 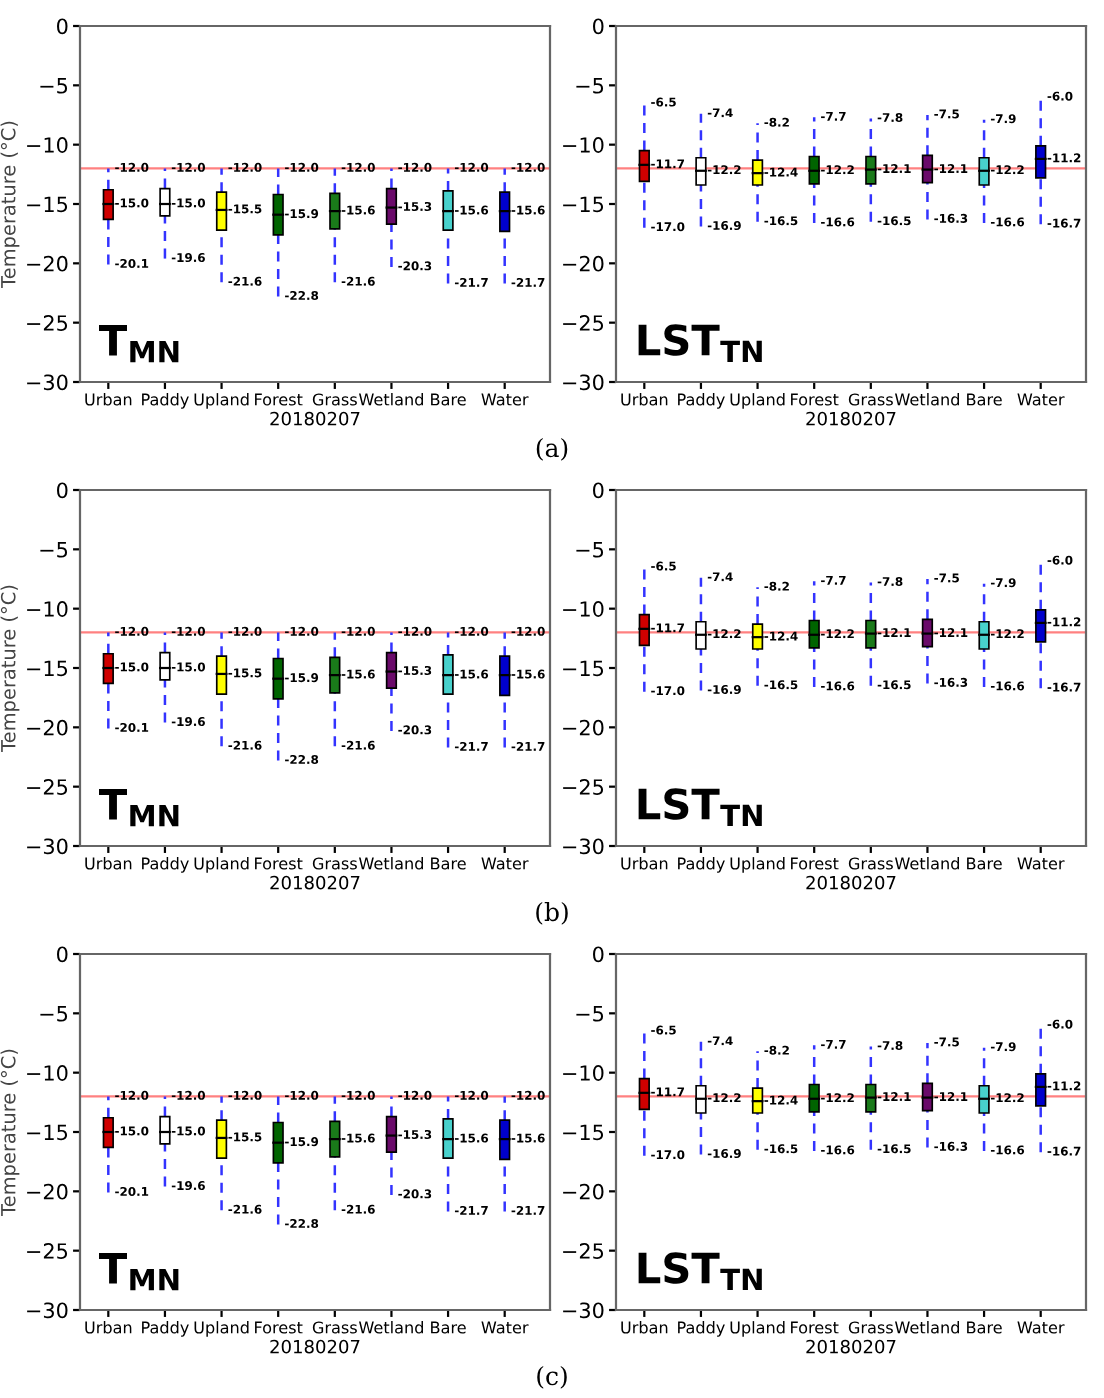 What do you see at coordinates (552, 1377) in the screenshot?
I see `text: (c)` at bounding box center [552, 1377].